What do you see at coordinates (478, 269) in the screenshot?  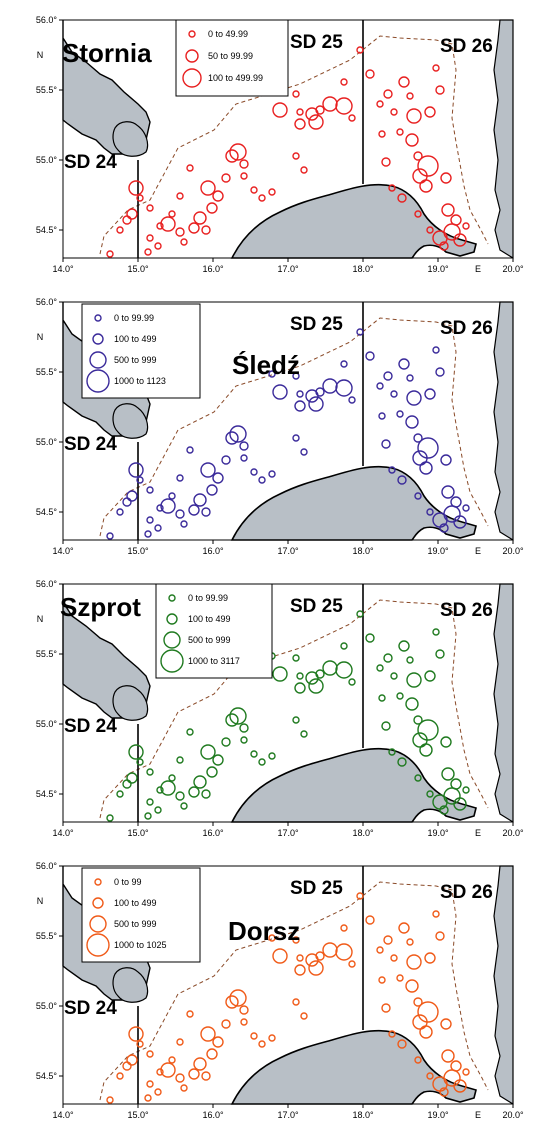 I see `east-label: E` at bounding box center [478, 269].